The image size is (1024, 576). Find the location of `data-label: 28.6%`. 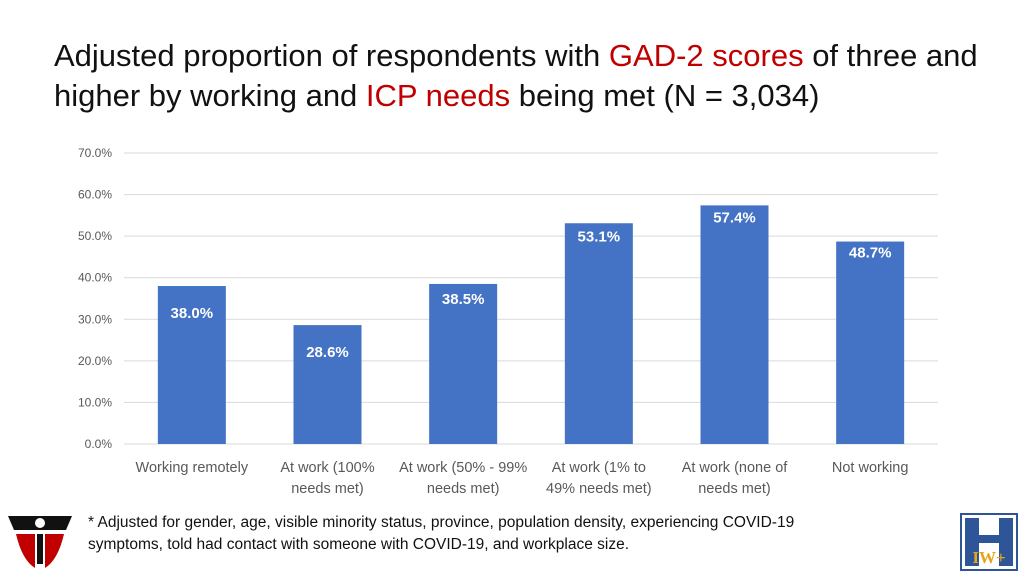

data-label: 28.6% is located at coordinates (327, 352).